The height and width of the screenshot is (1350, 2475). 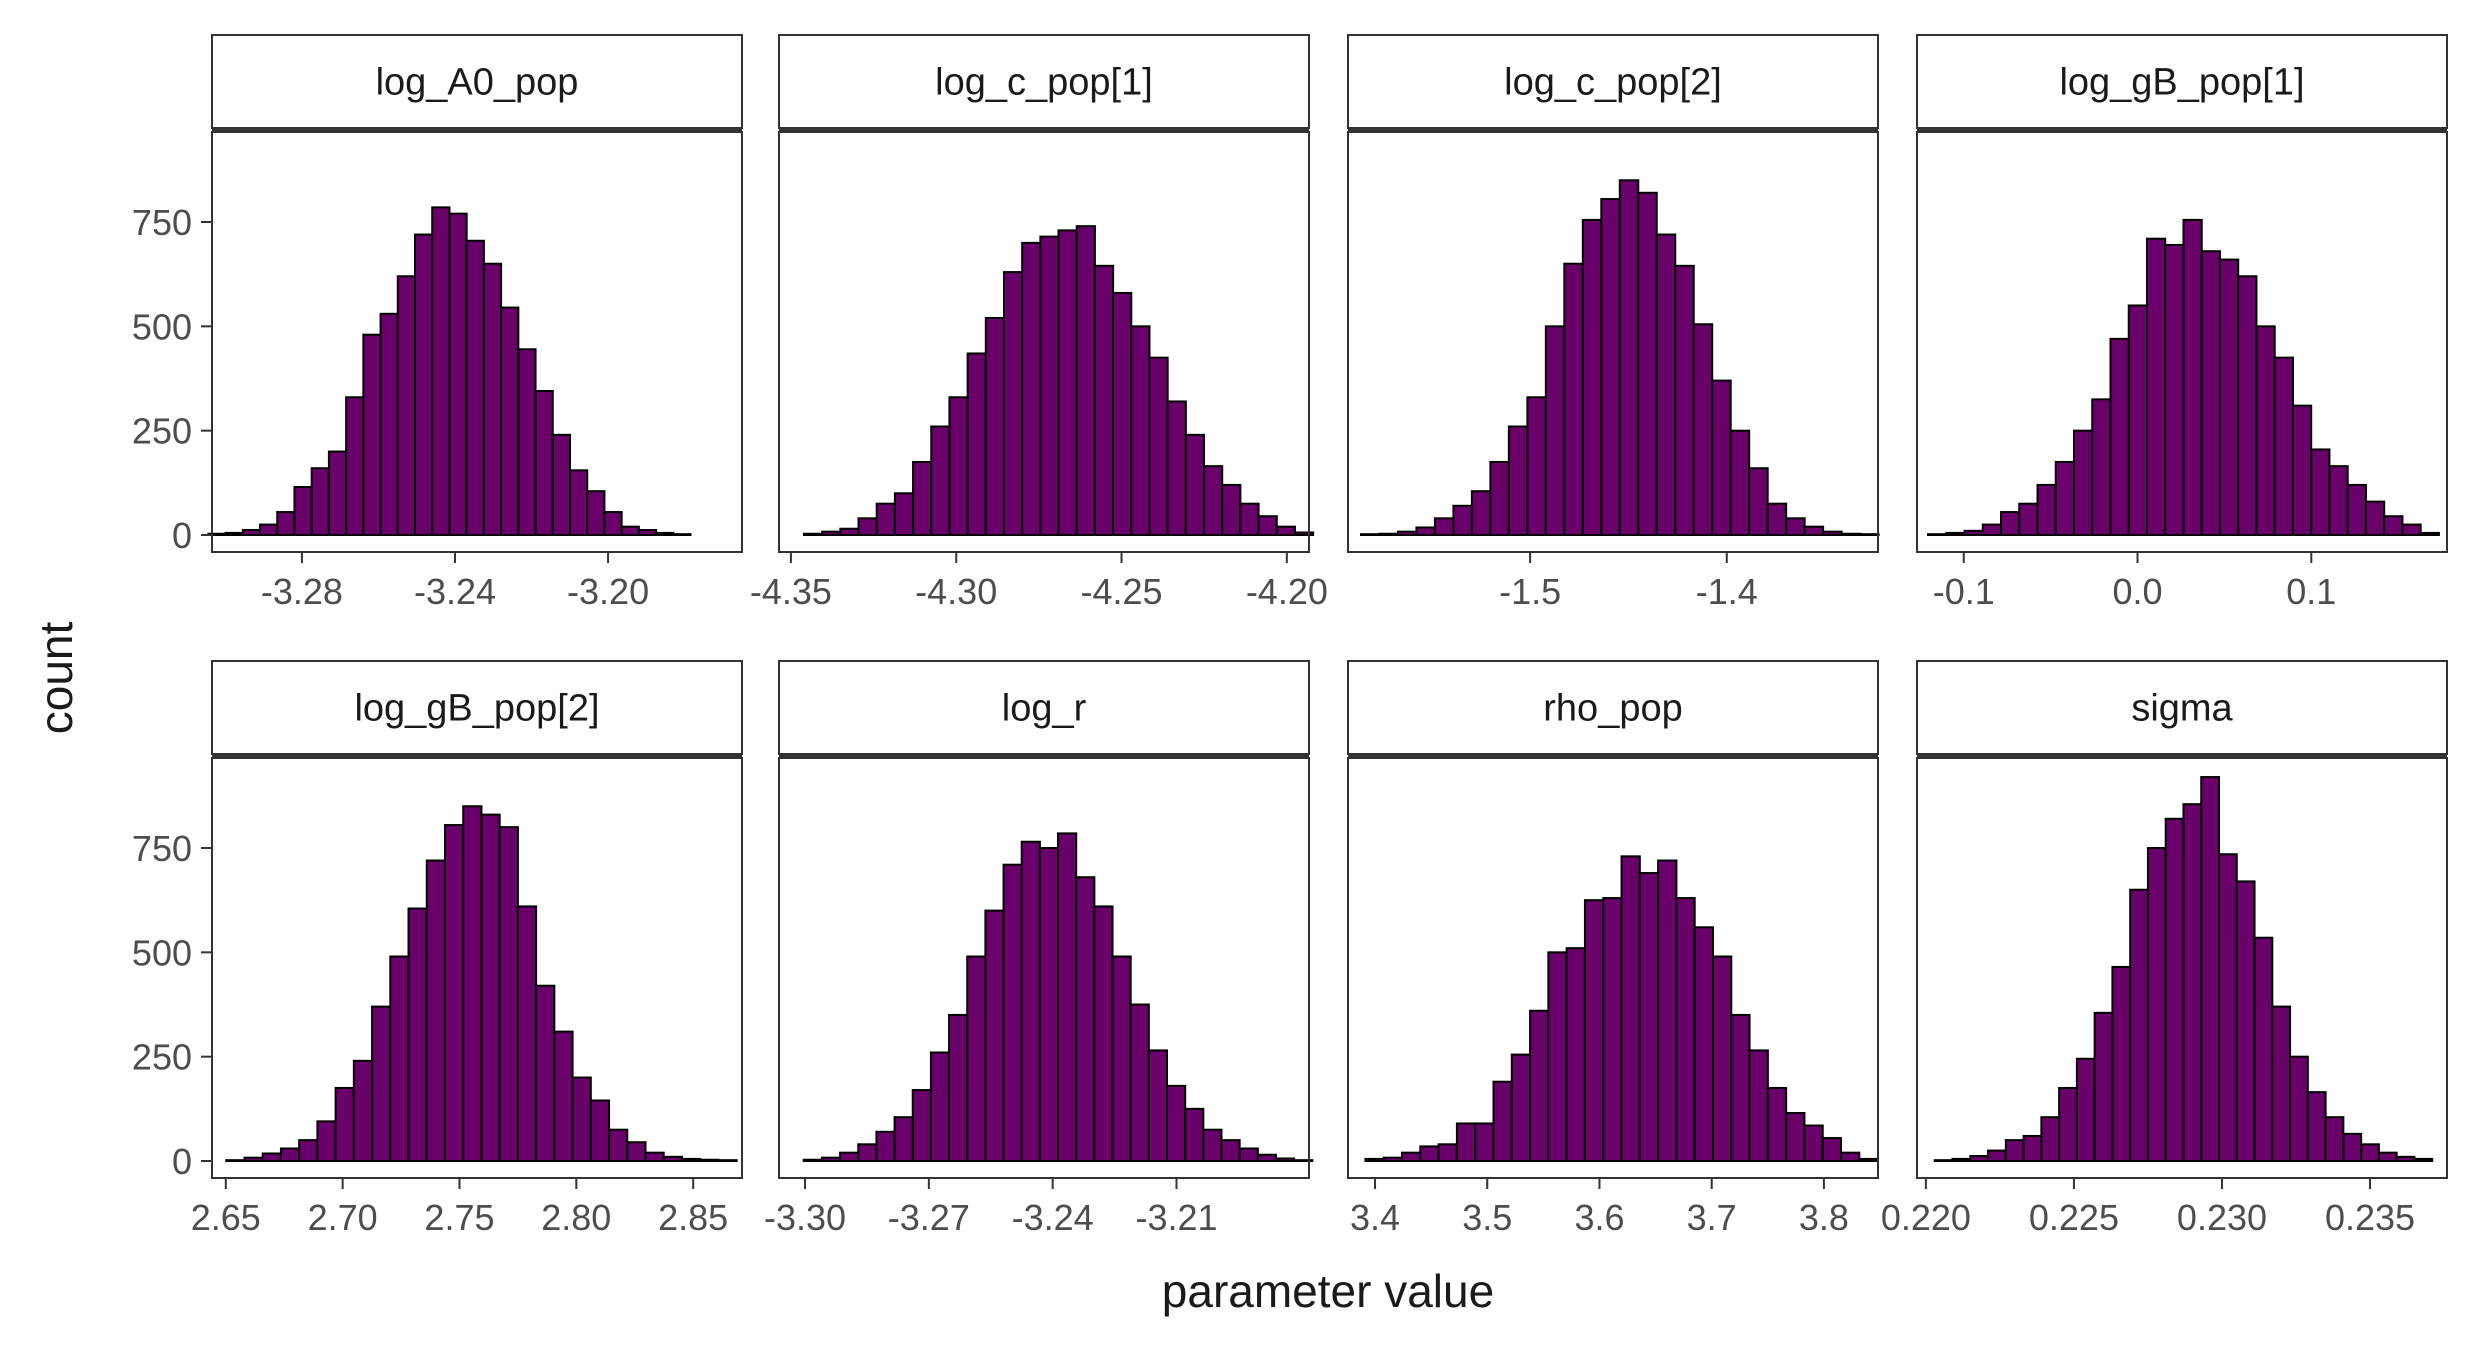 What do you see at coordinates (1599, 1217) in the screenshot?
I see `x-tick-label: 3.6` at bounding box center [1599, 1217].